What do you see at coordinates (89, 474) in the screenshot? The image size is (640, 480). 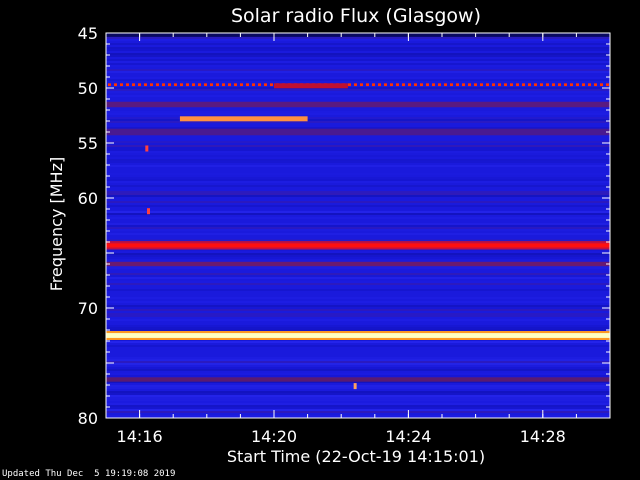 I see `updated-timestamp: Updated Thu Dec 5 19:19:08 2019` at bounding box center [89, 474].